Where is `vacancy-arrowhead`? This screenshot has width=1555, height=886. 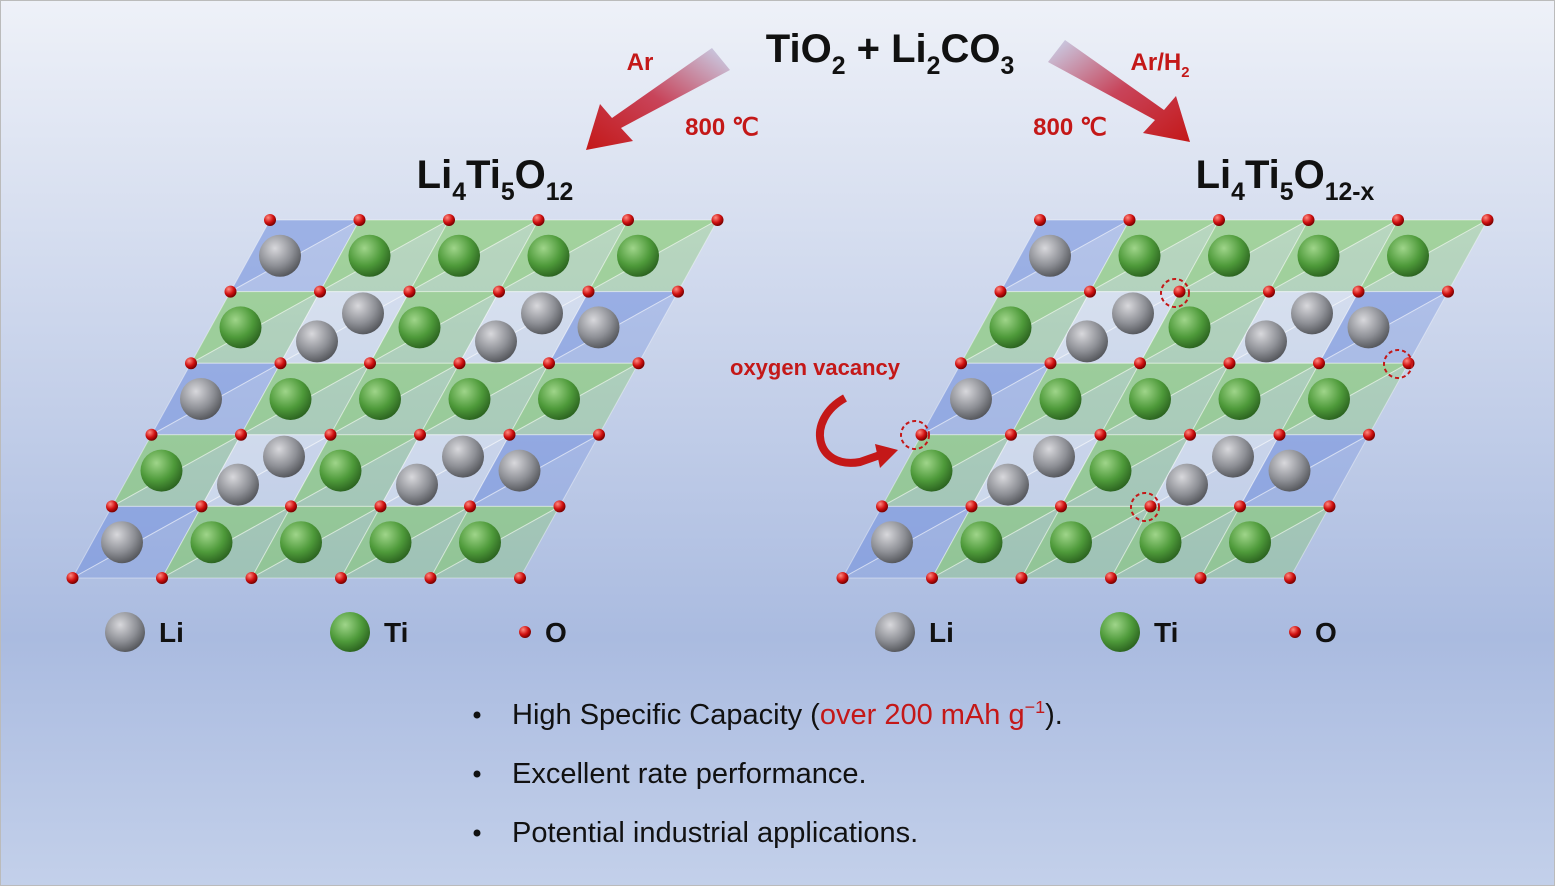 vacancy-arrowhead is located at coordinates (886, 456).